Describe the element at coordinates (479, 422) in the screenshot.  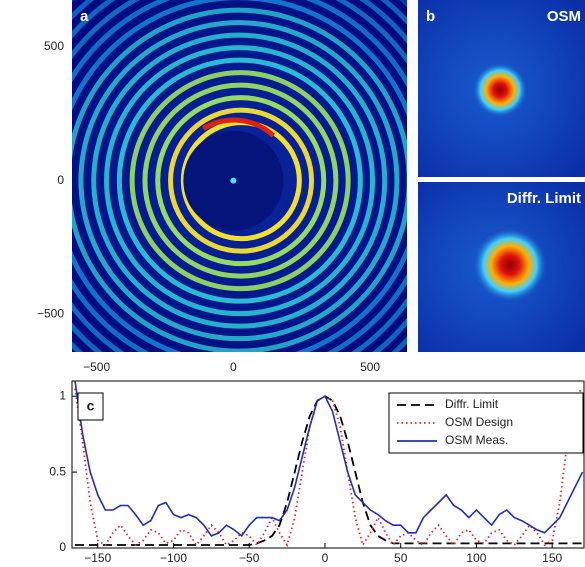
I see `legend-label: OSM Design` at that location.